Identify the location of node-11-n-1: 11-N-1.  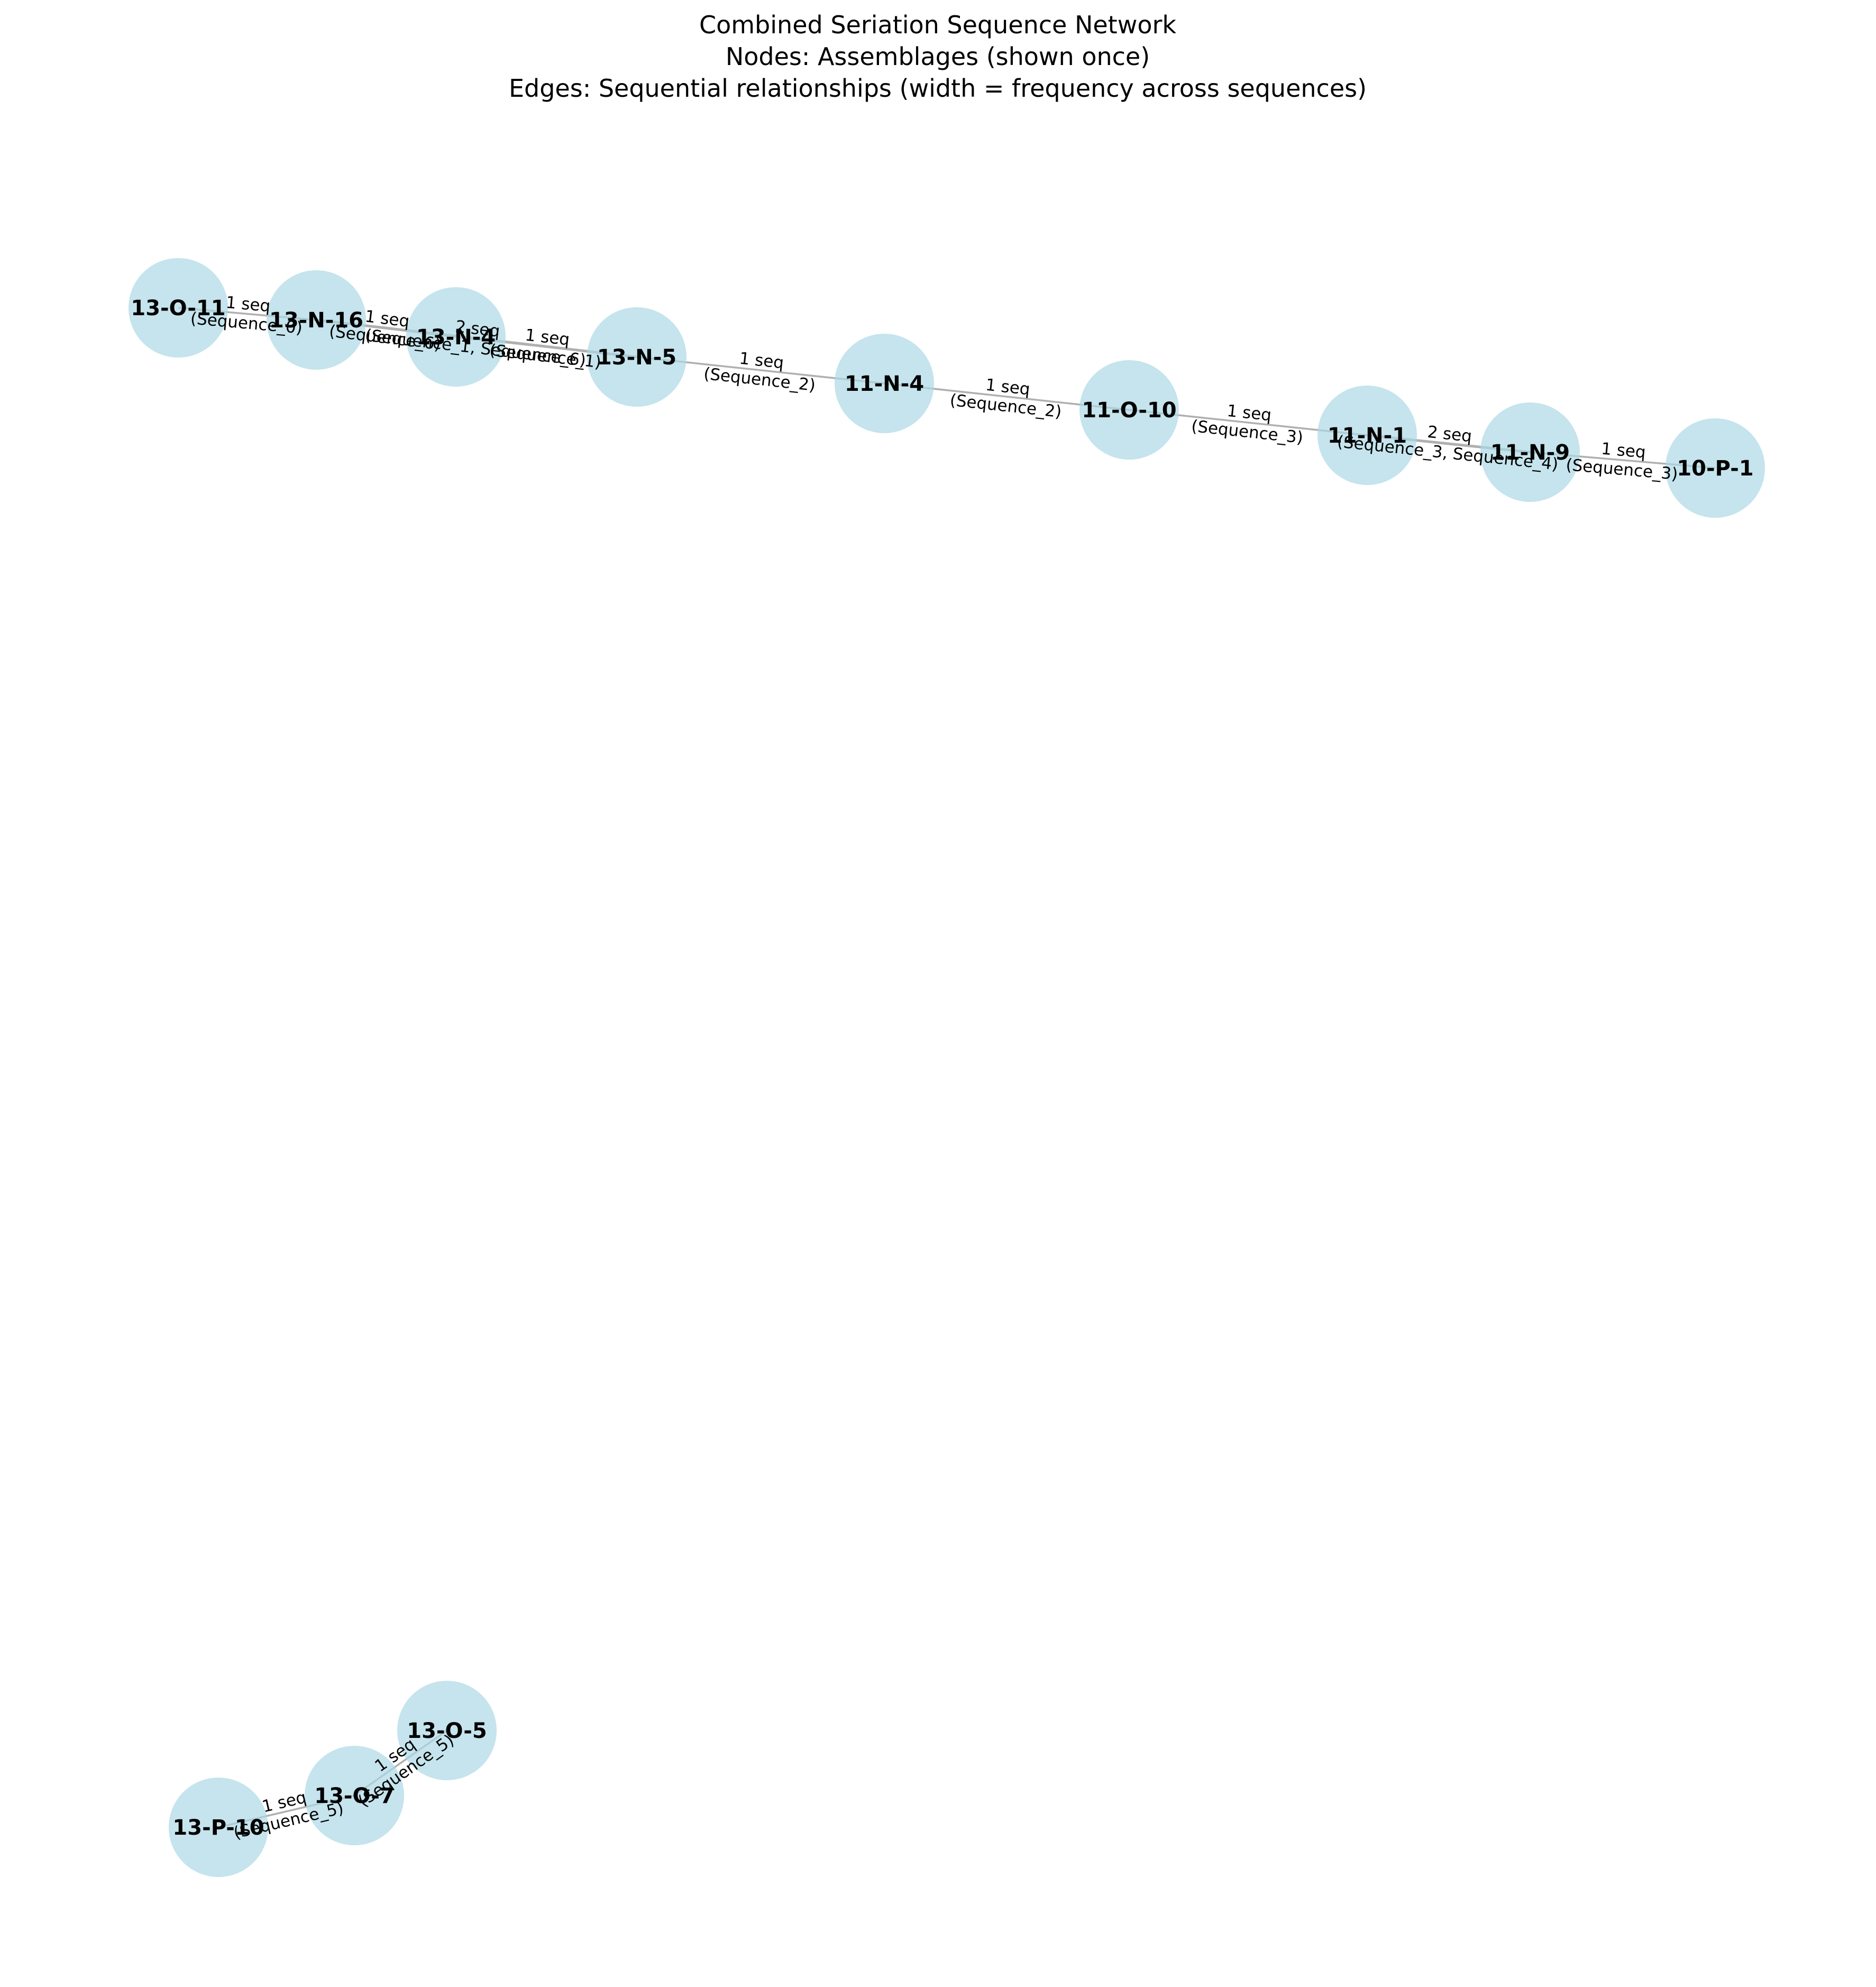
(1367, 436).